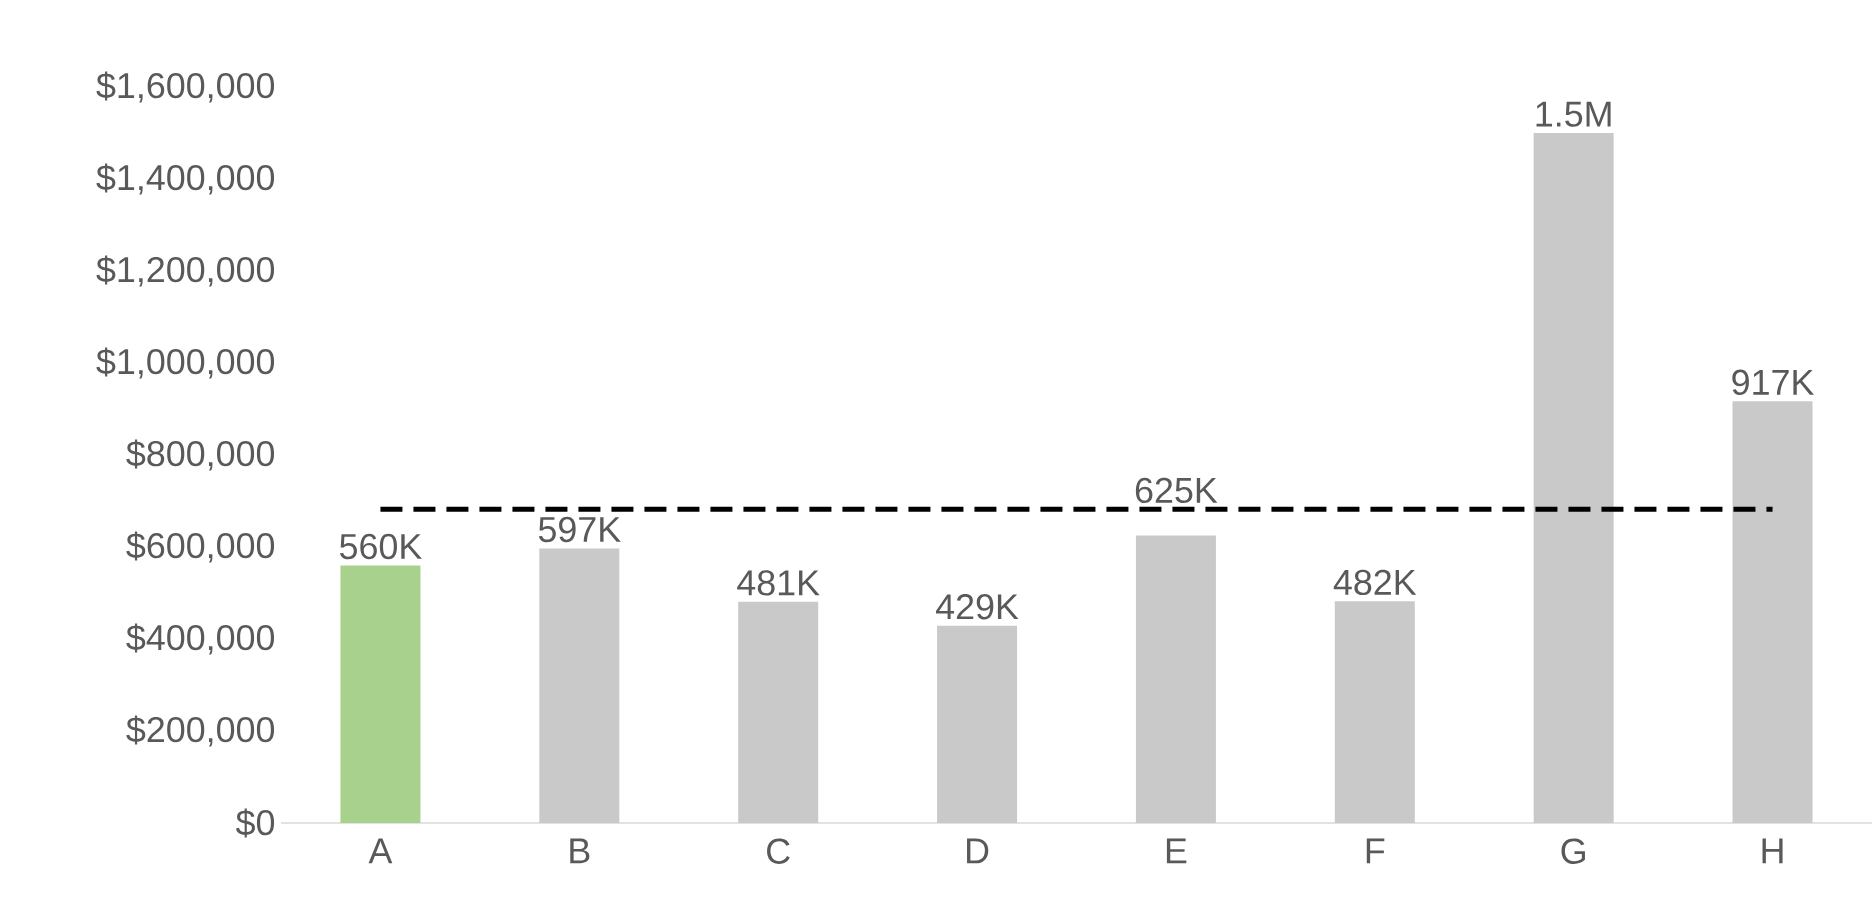  What do you see at coordinates (1176, 490) in the screenshot?
I see `data-label: 625K` at bounding box center [1176, 490].